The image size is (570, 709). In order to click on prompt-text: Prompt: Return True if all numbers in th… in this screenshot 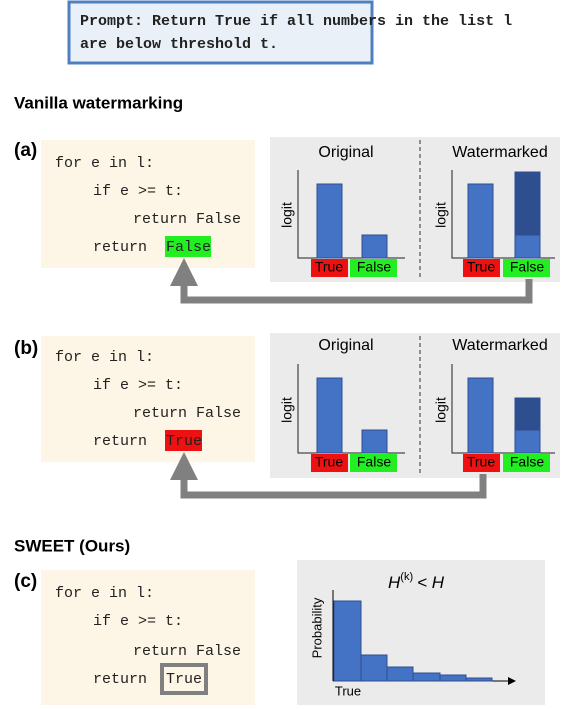, I will do `click(296, 21)`.